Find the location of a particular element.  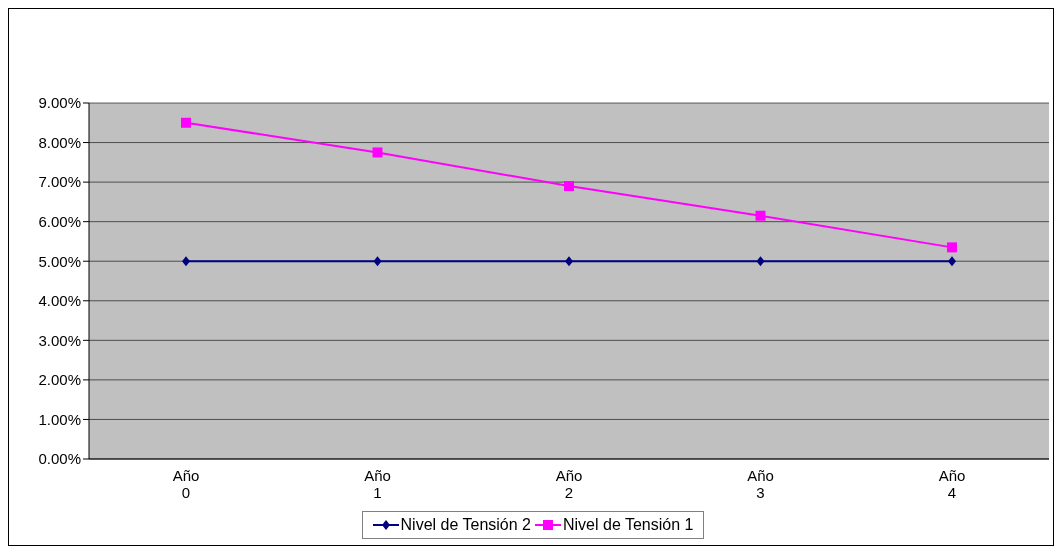

y-tick-label: 9.00% is located at coordinates (59, 103).